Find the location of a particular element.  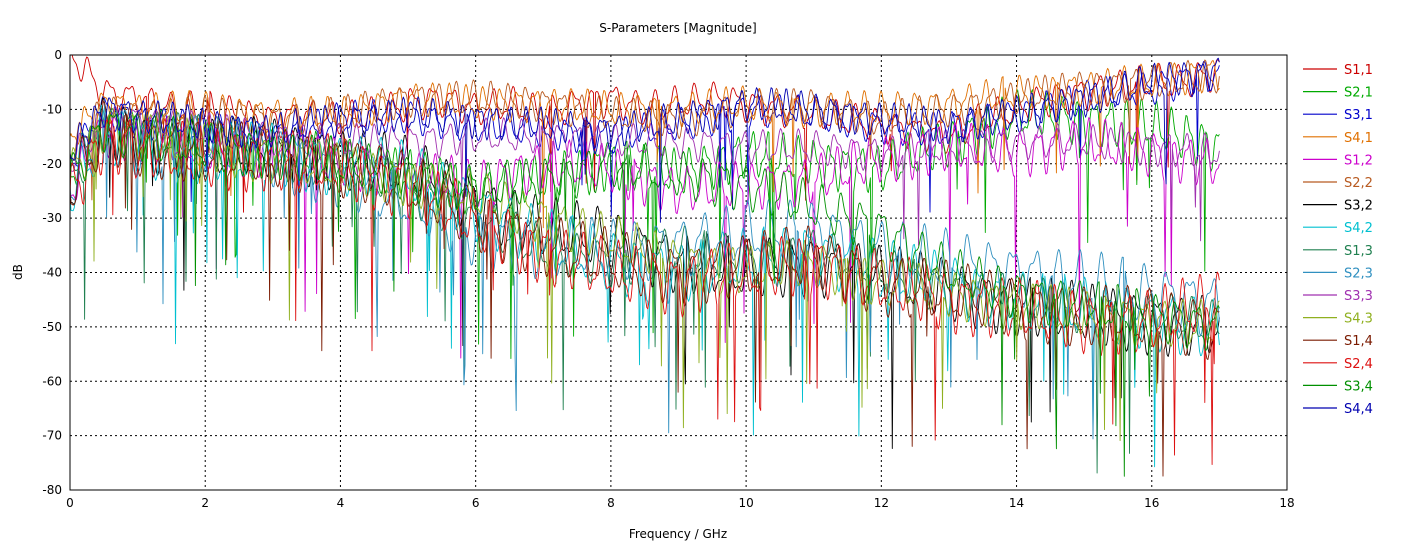

x-tick-label: 4 is located at coordinates (341, 503).